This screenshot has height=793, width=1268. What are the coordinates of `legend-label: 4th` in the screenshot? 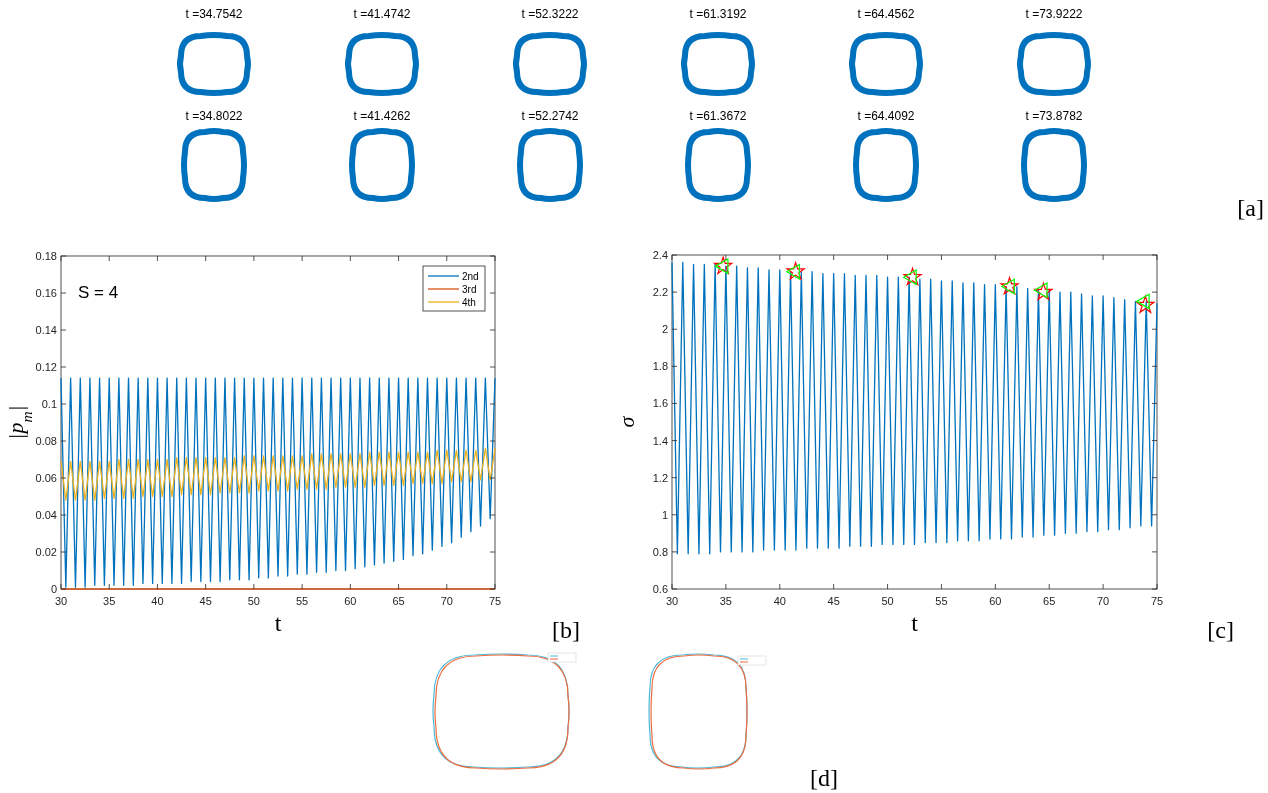 It's located at (469, 302).